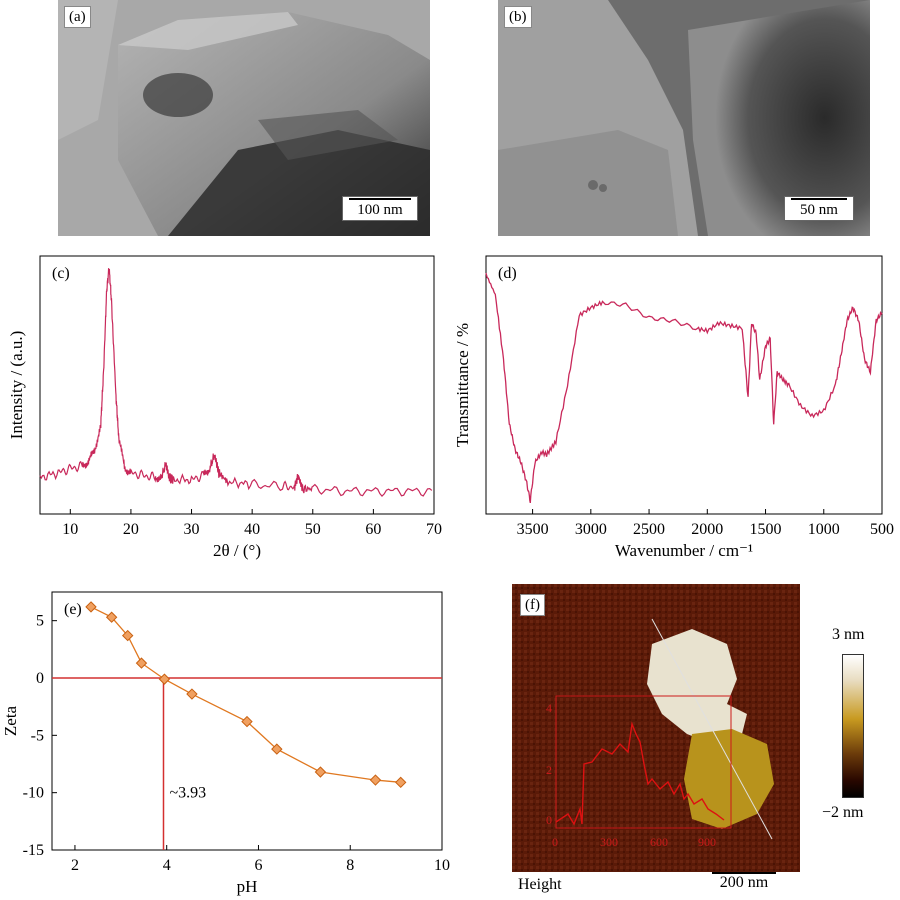  What do you see at coordinates (766, 529) in the screenshot?
I see `x-tick-label: 1500` at bounding box center [766, 529].